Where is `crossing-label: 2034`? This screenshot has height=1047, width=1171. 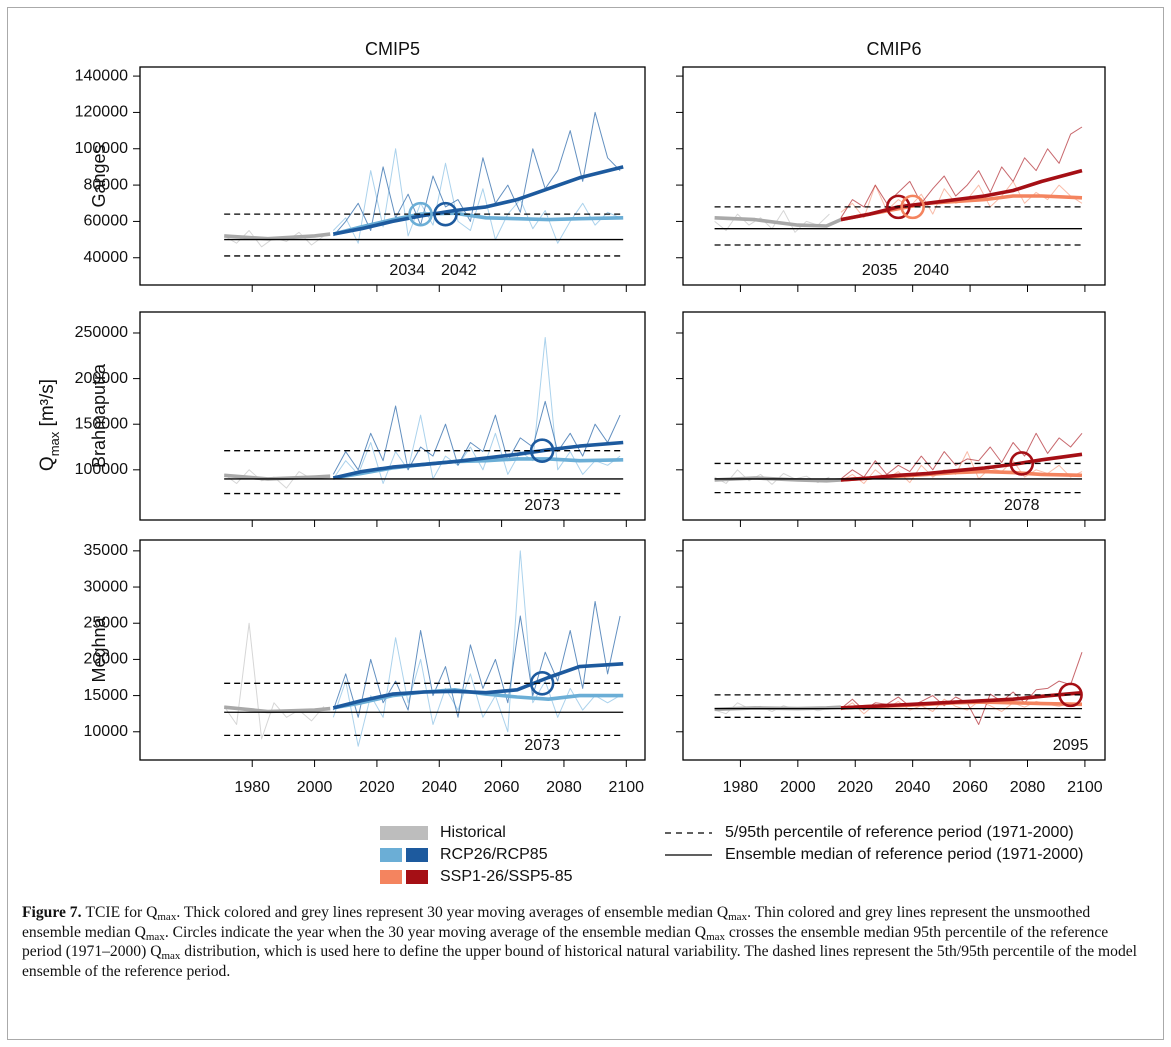 crossing-label: 2034 is located at coordinates (407, 270).